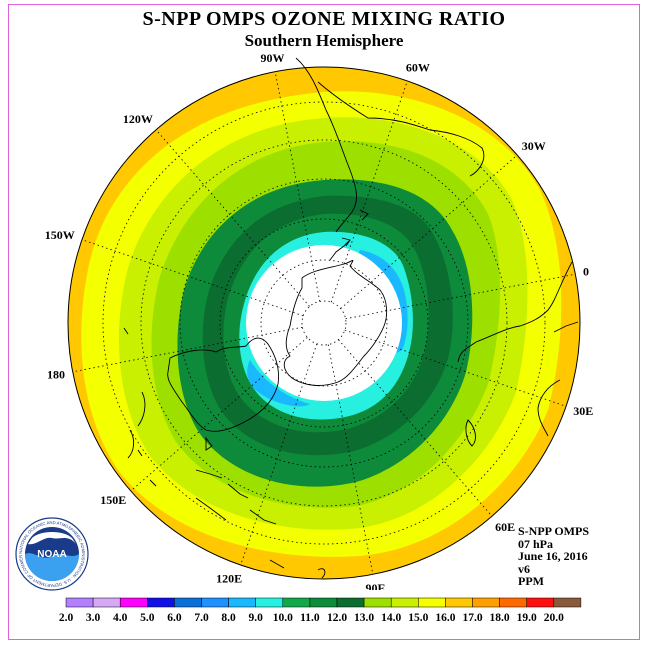 The height and width of the screenshot is (648, 648). Describe the element at coordinates (364, 618) in the screenshot. I see `legend-label: 13.0` at that location.